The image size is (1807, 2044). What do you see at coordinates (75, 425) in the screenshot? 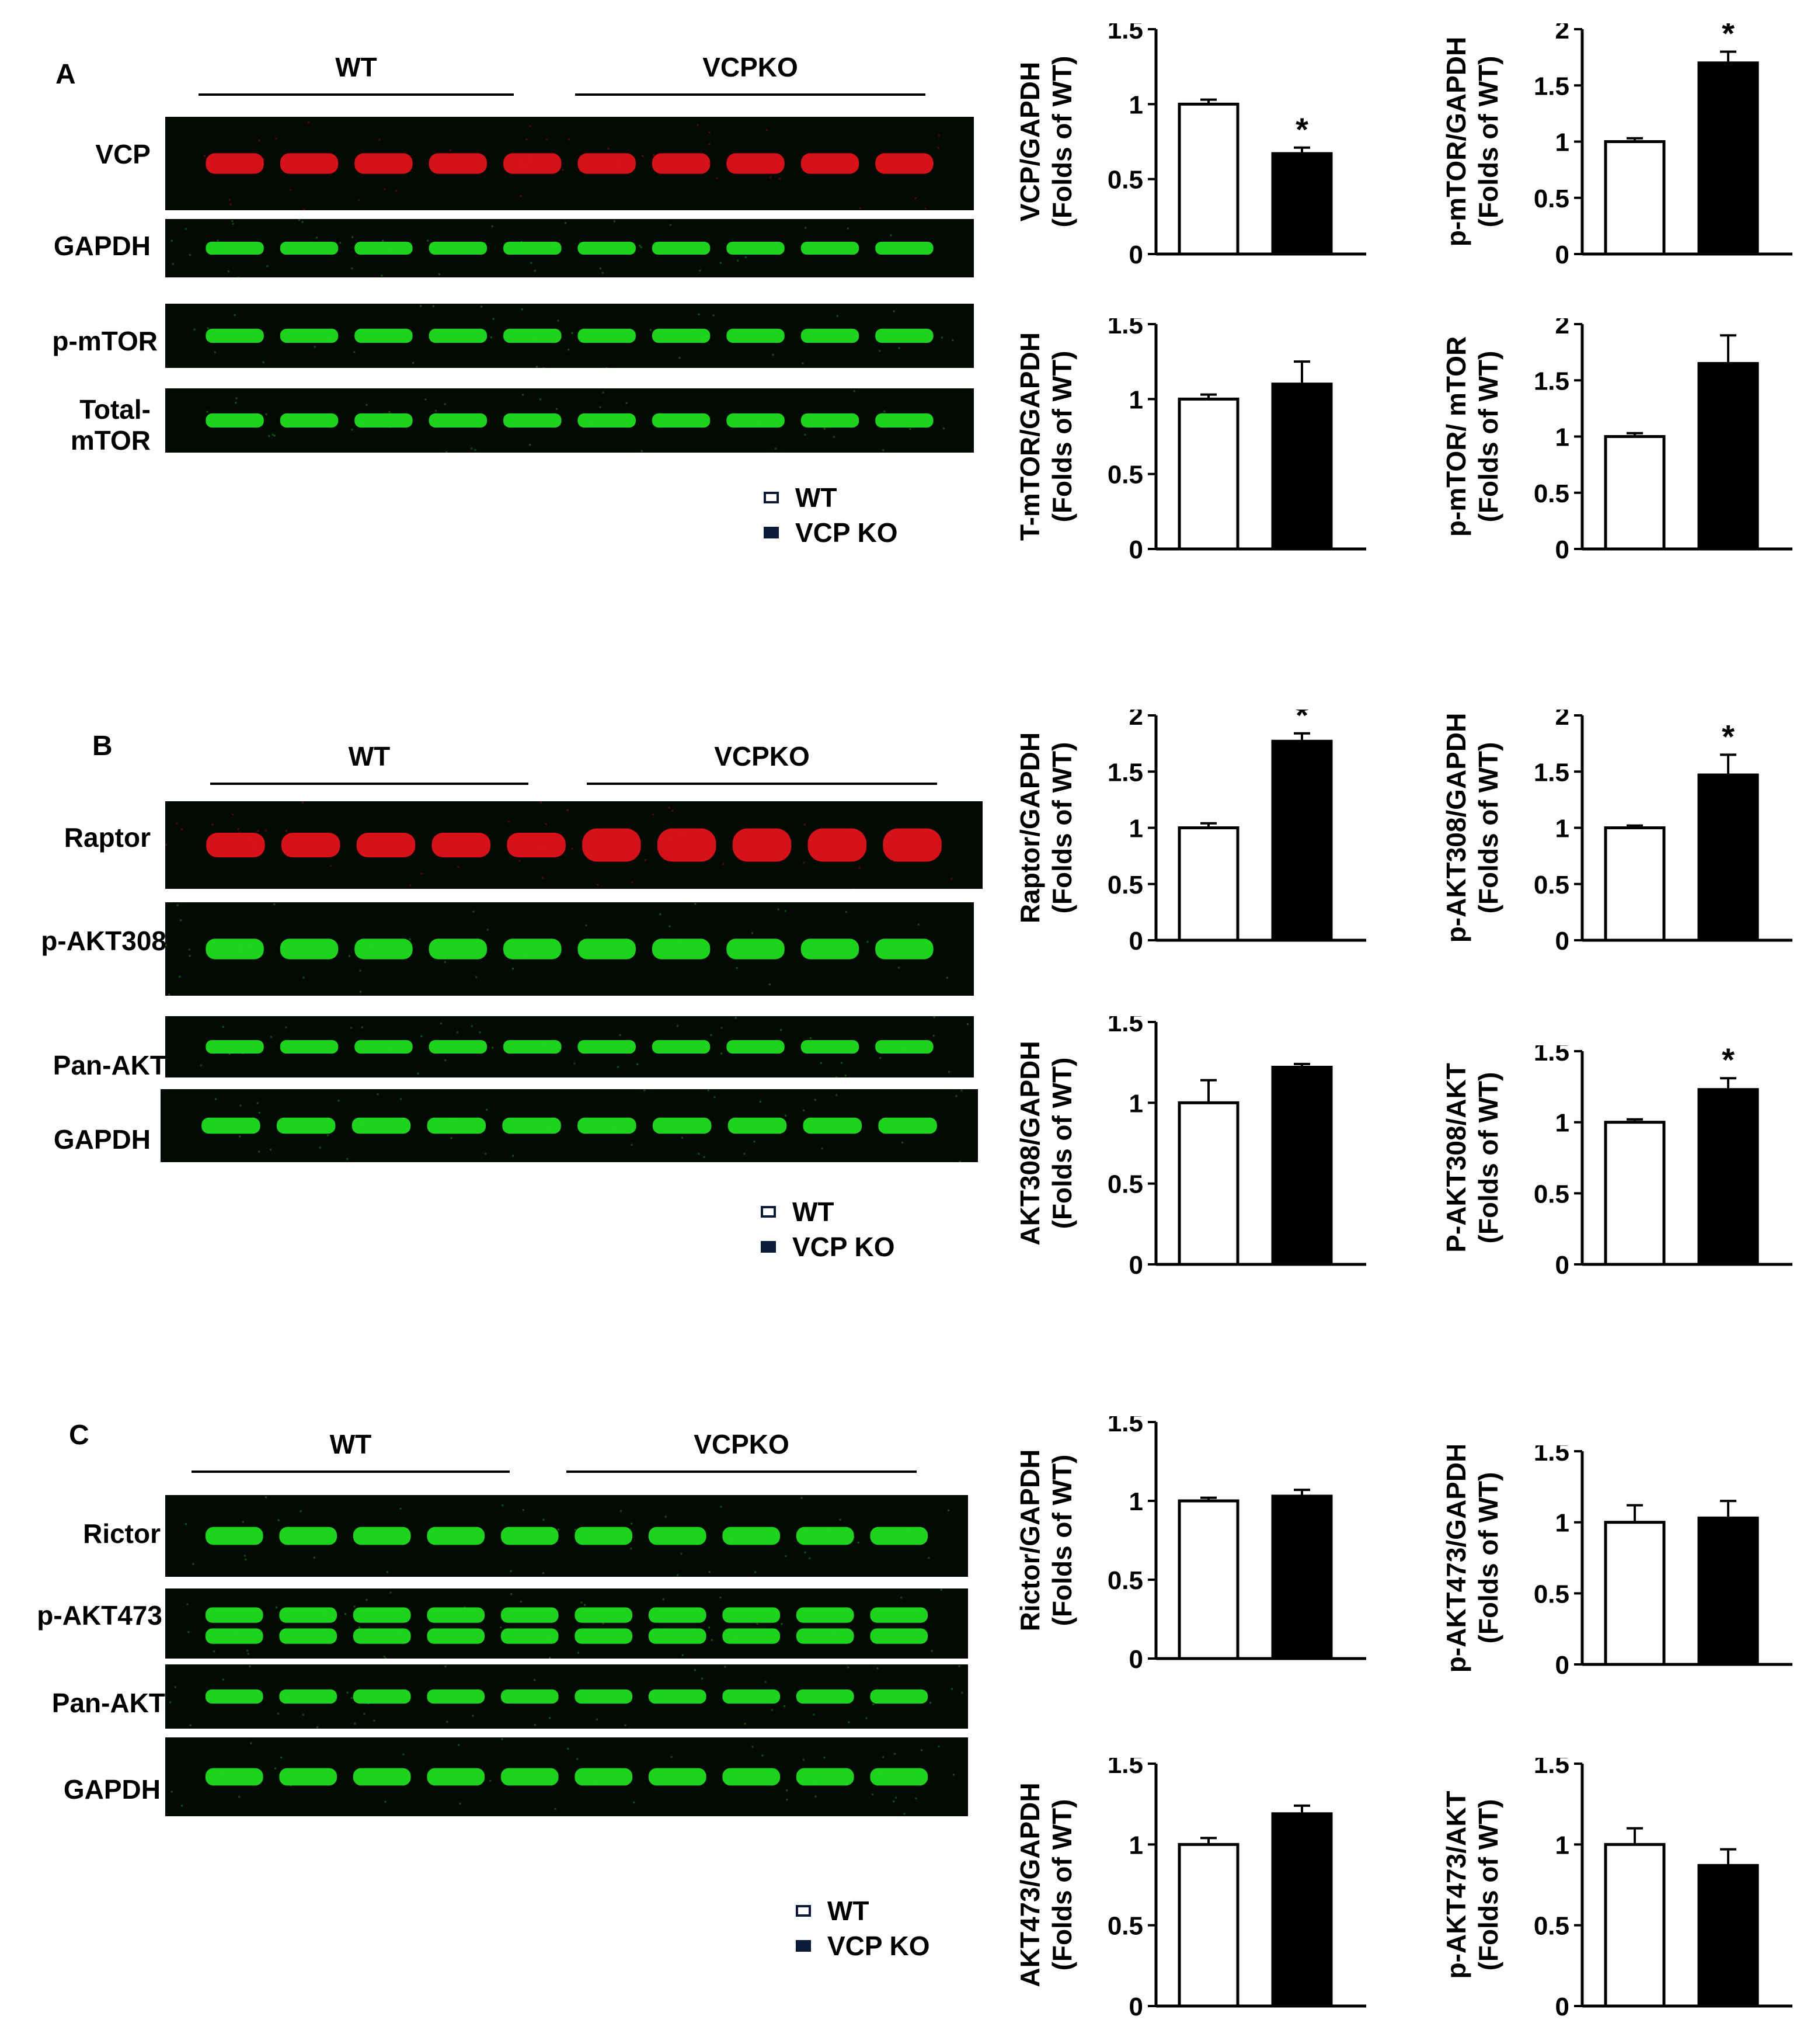
I see `band-label: Total- mTOR` at bounding box center [75, 425].